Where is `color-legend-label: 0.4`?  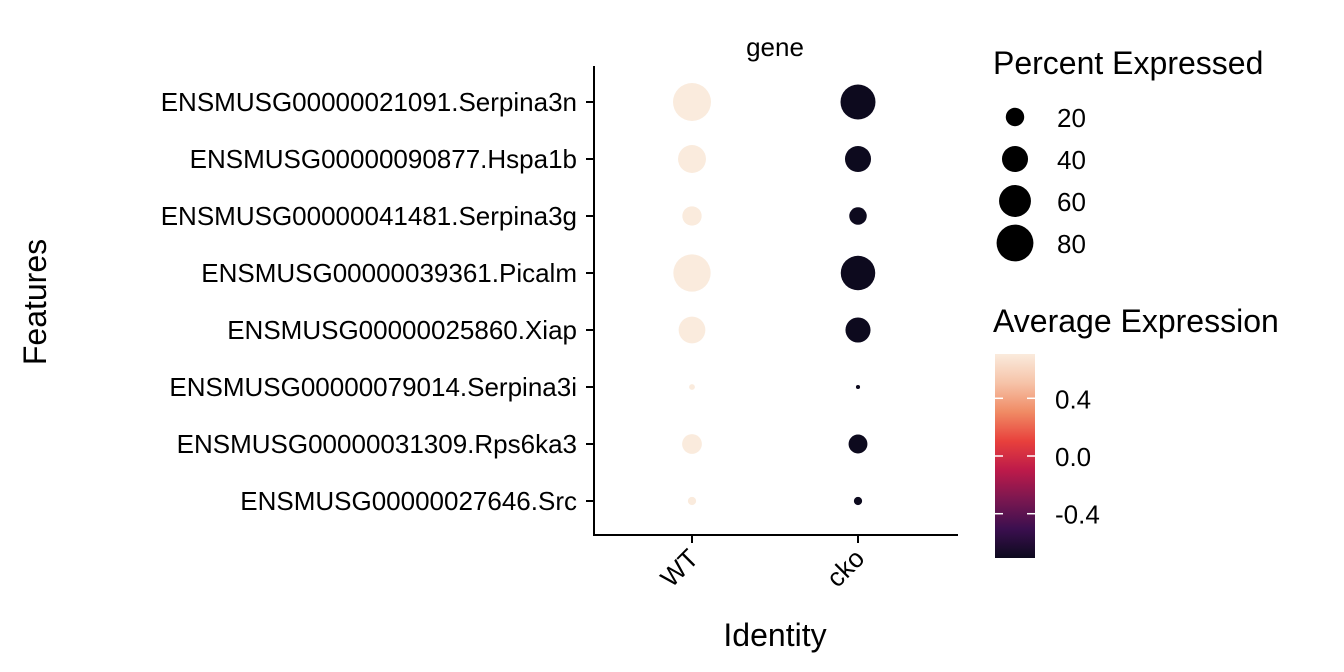 color-legend-label: 0.4 is located at coordinates (1073, 399).